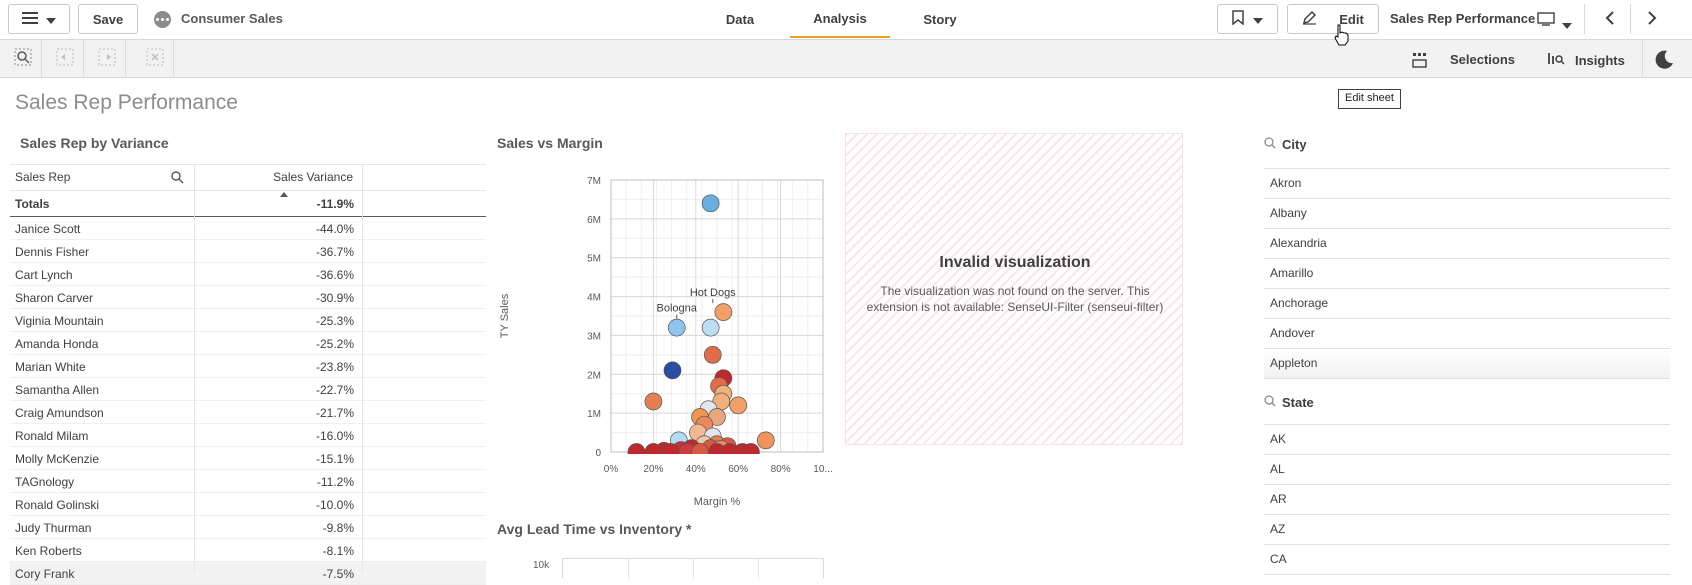 The image size is (1692, 585). What do you see at coordinates (1298, 402) in the screenshot?
I see `state-filter-label: State` at bounding box center [1298, 402].